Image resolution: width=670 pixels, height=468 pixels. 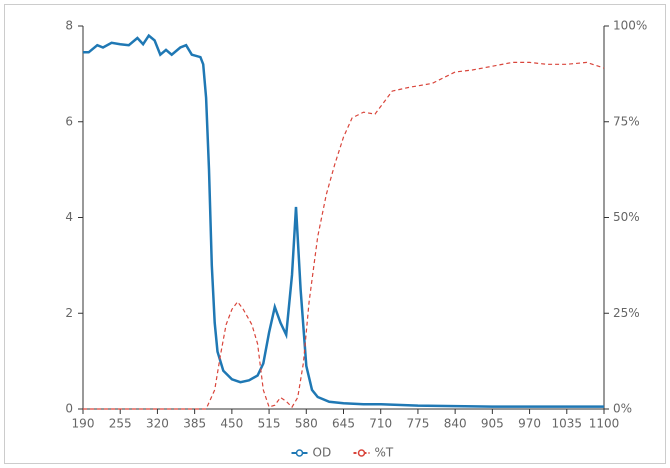 I want to click on x-tick-label: 580, so click(x=306, y=424).